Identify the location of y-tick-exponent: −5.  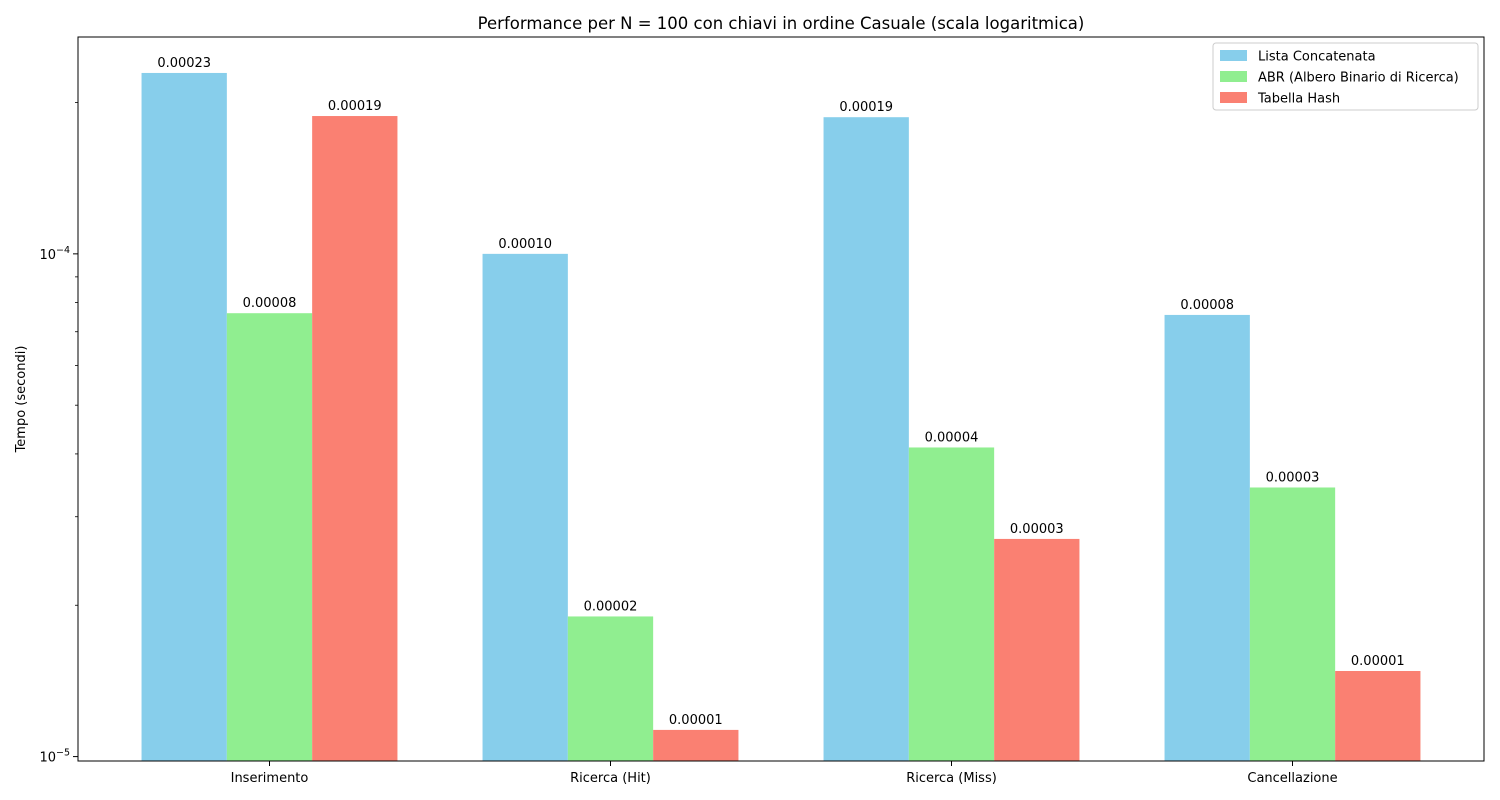
(63, 753).